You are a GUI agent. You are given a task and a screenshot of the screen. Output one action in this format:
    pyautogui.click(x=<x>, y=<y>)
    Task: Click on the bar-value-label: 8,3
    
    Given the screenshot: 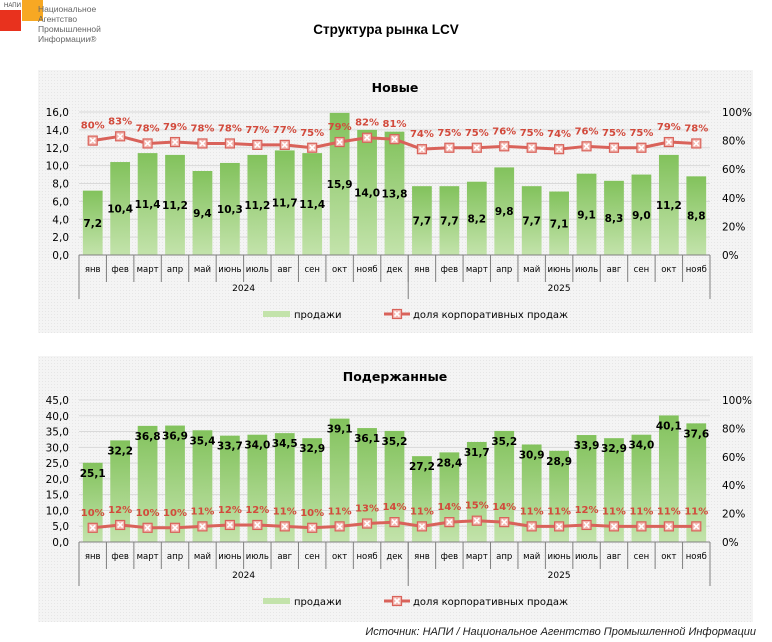 What is the action you would take?
    pyautogui.click(x=614, y=219)
    